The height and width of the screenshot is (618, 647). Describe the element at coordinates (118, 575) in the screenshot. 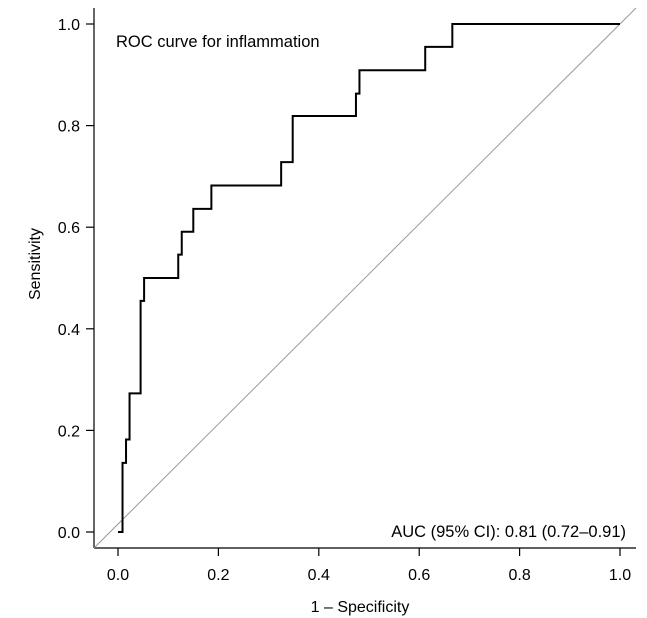

I see `x-tick-label: 0.0` at that location.